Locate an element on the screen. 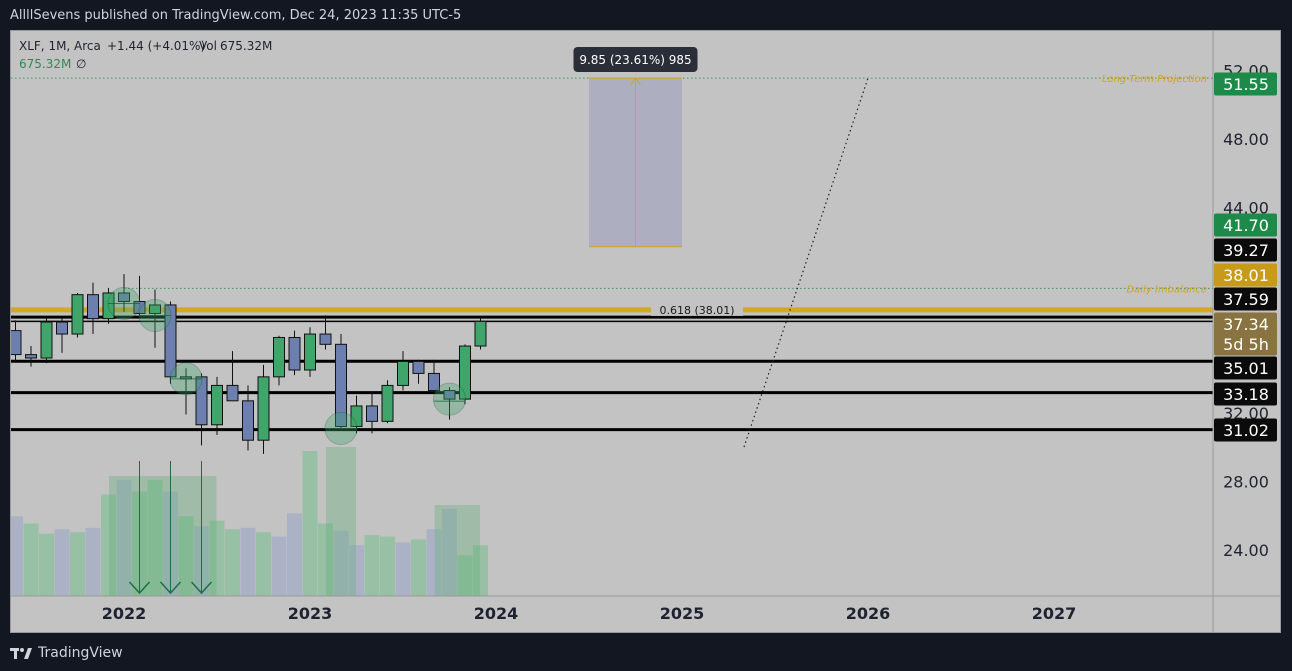 This screenshot has width=1292, height=671. y-tick-label: 32.00 is located at coordinates (1246, 413).